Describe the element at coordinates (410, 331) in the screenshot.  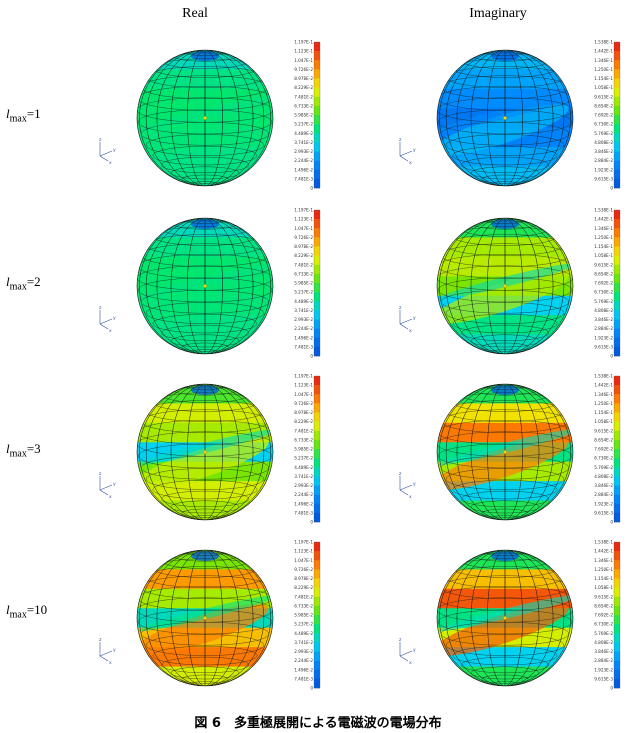
I see `axis-label-x: x` at that location.